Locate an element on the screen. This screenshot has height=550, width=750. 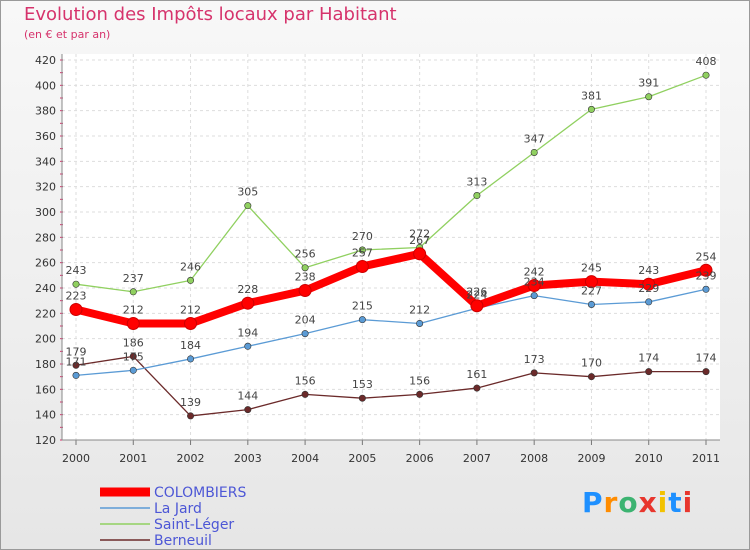
data-label: 229 is located at coordinates (648, 288).